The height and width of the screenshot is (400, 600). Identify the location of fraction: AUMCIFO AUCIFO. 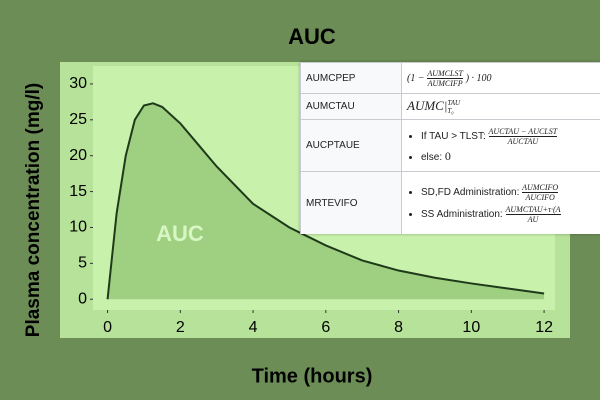
(540, 192).